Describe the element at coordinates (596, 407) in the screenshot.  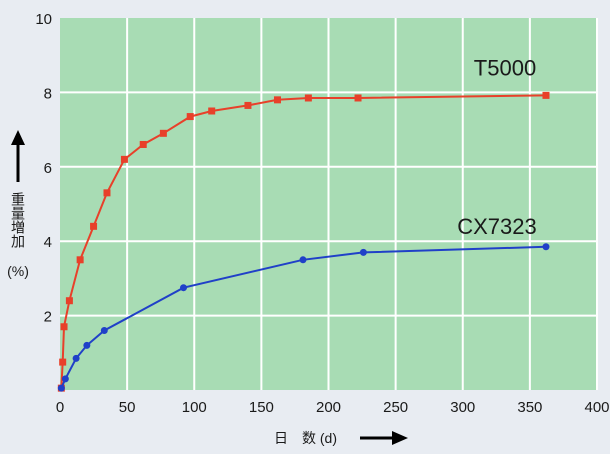
I see `x-tick-label: 400` at that location.